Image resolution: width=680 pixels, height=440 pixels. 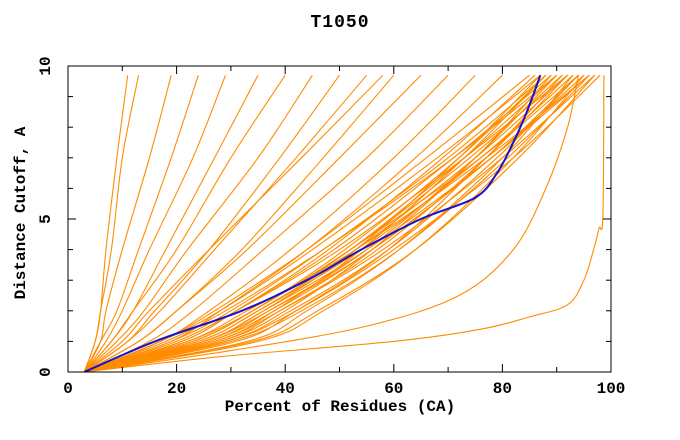 What do you see at coordinates (393, 389) in the screenshot?
I see `x-tick-label: 60` at bounding box center [393, 389].